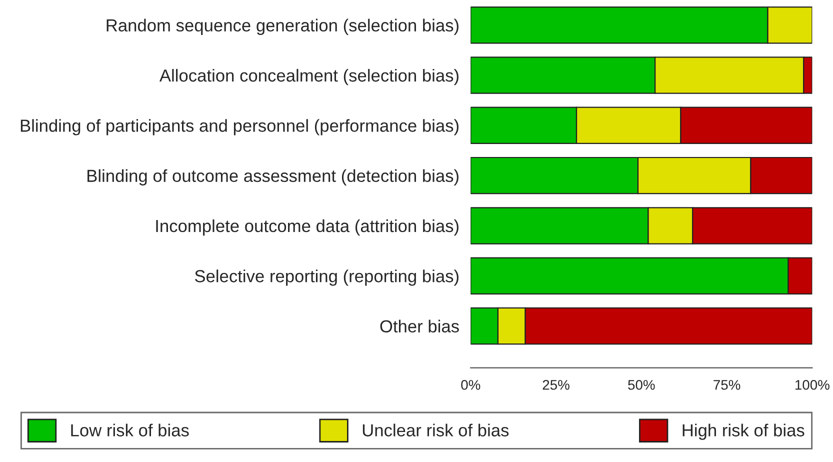  What do you see at coordinates (812, 385) in the screenshot?
I see `x-tick-label: 100%` at bounding box center [812, 385].